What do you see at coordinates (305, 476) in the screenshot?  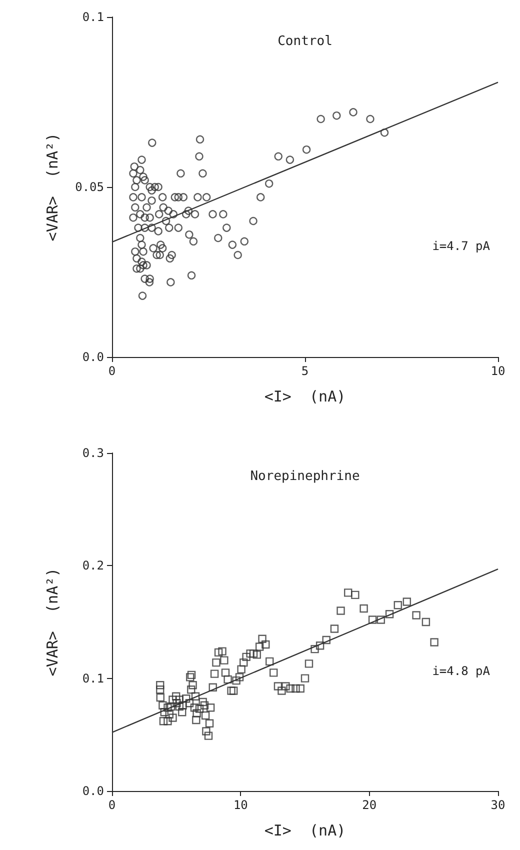 I see `text: Norepinephrine` at bounding box center [305, 476].